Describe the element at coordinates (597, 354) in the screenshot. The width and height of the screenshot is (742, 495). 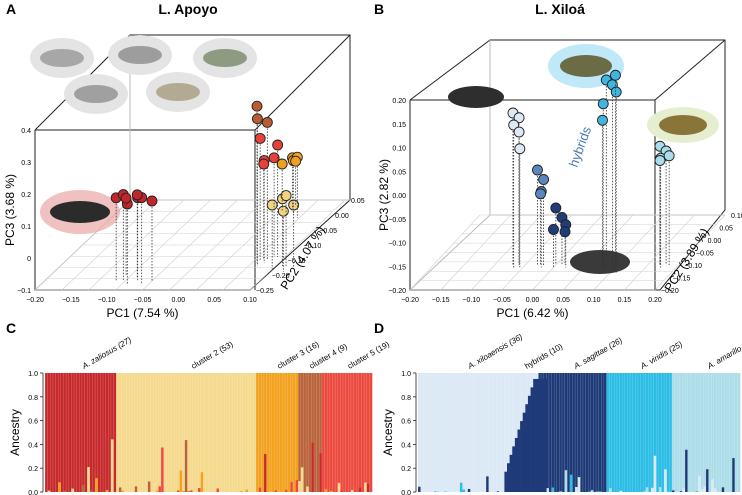
I see `group-label: A. sagittae (26)` at that location.